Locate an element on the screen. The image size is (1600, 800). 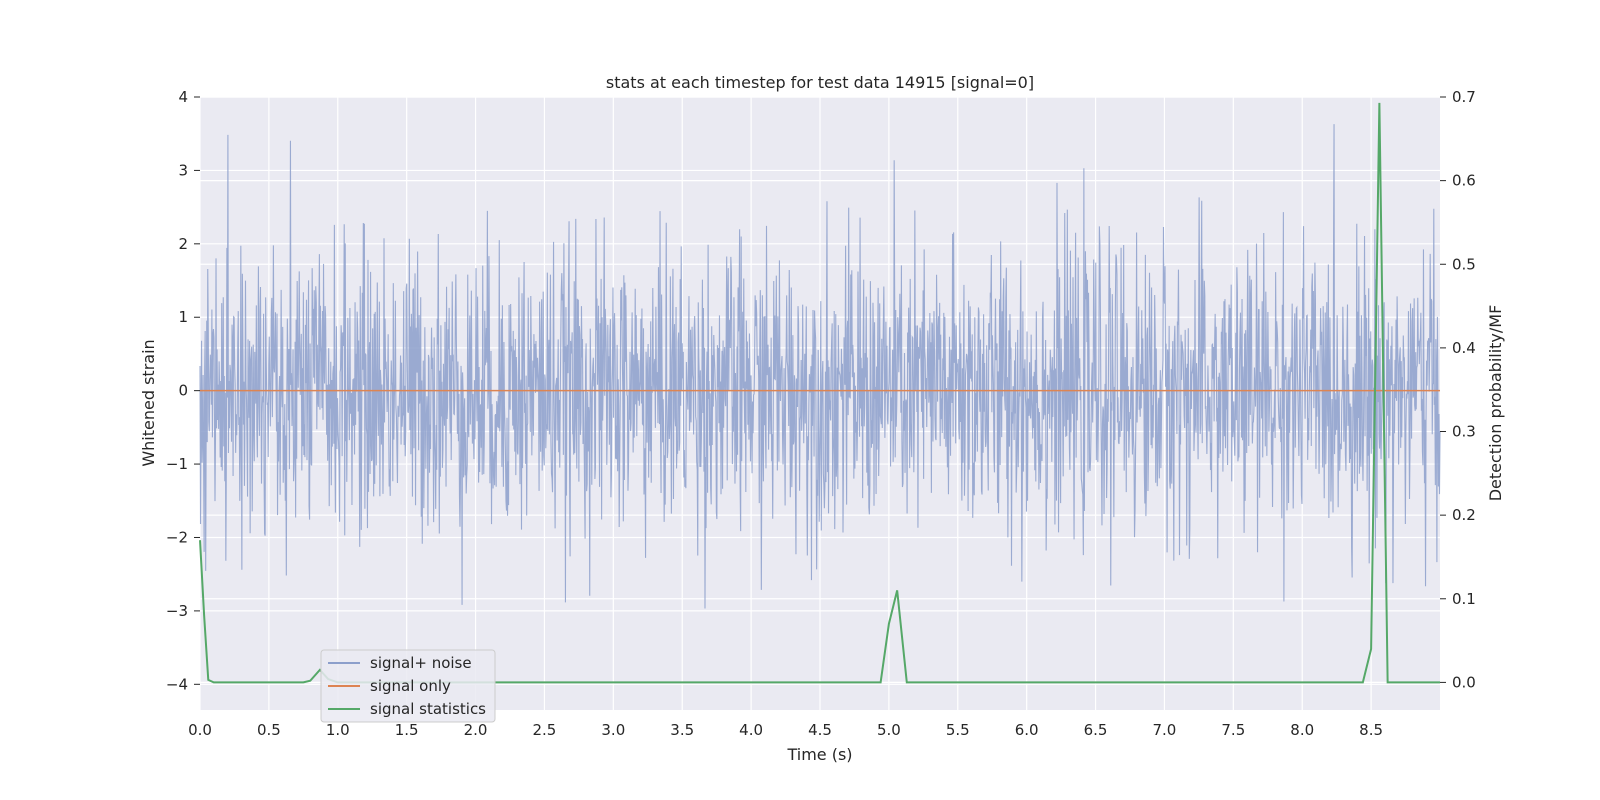
y2-axis-label: Detection probability/MF is located at coordinates (1495, 403).